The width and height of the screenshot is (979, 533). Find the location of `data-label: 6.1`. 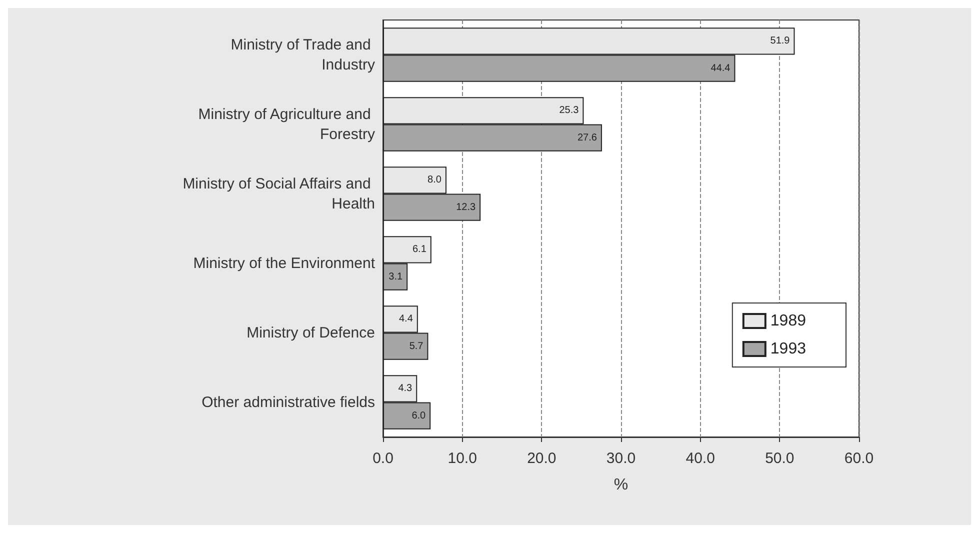

data-label: 6.1 is located at coordinates (419, 250).